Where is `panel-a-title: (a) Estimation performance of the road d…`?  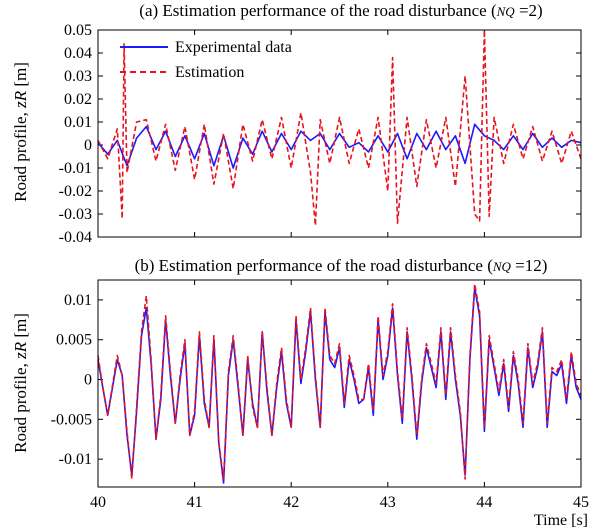
panel-a-title: (a) Estimation performance of the road d… is located at coordinates (340, 10).